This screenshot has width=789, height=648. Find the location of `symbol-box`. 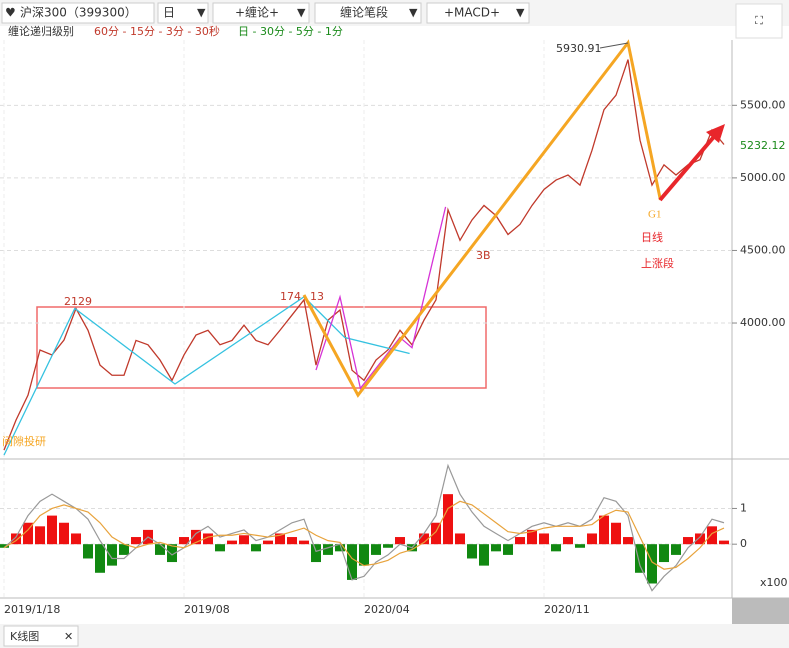

symbol-box is located at coordinates (78, 13).